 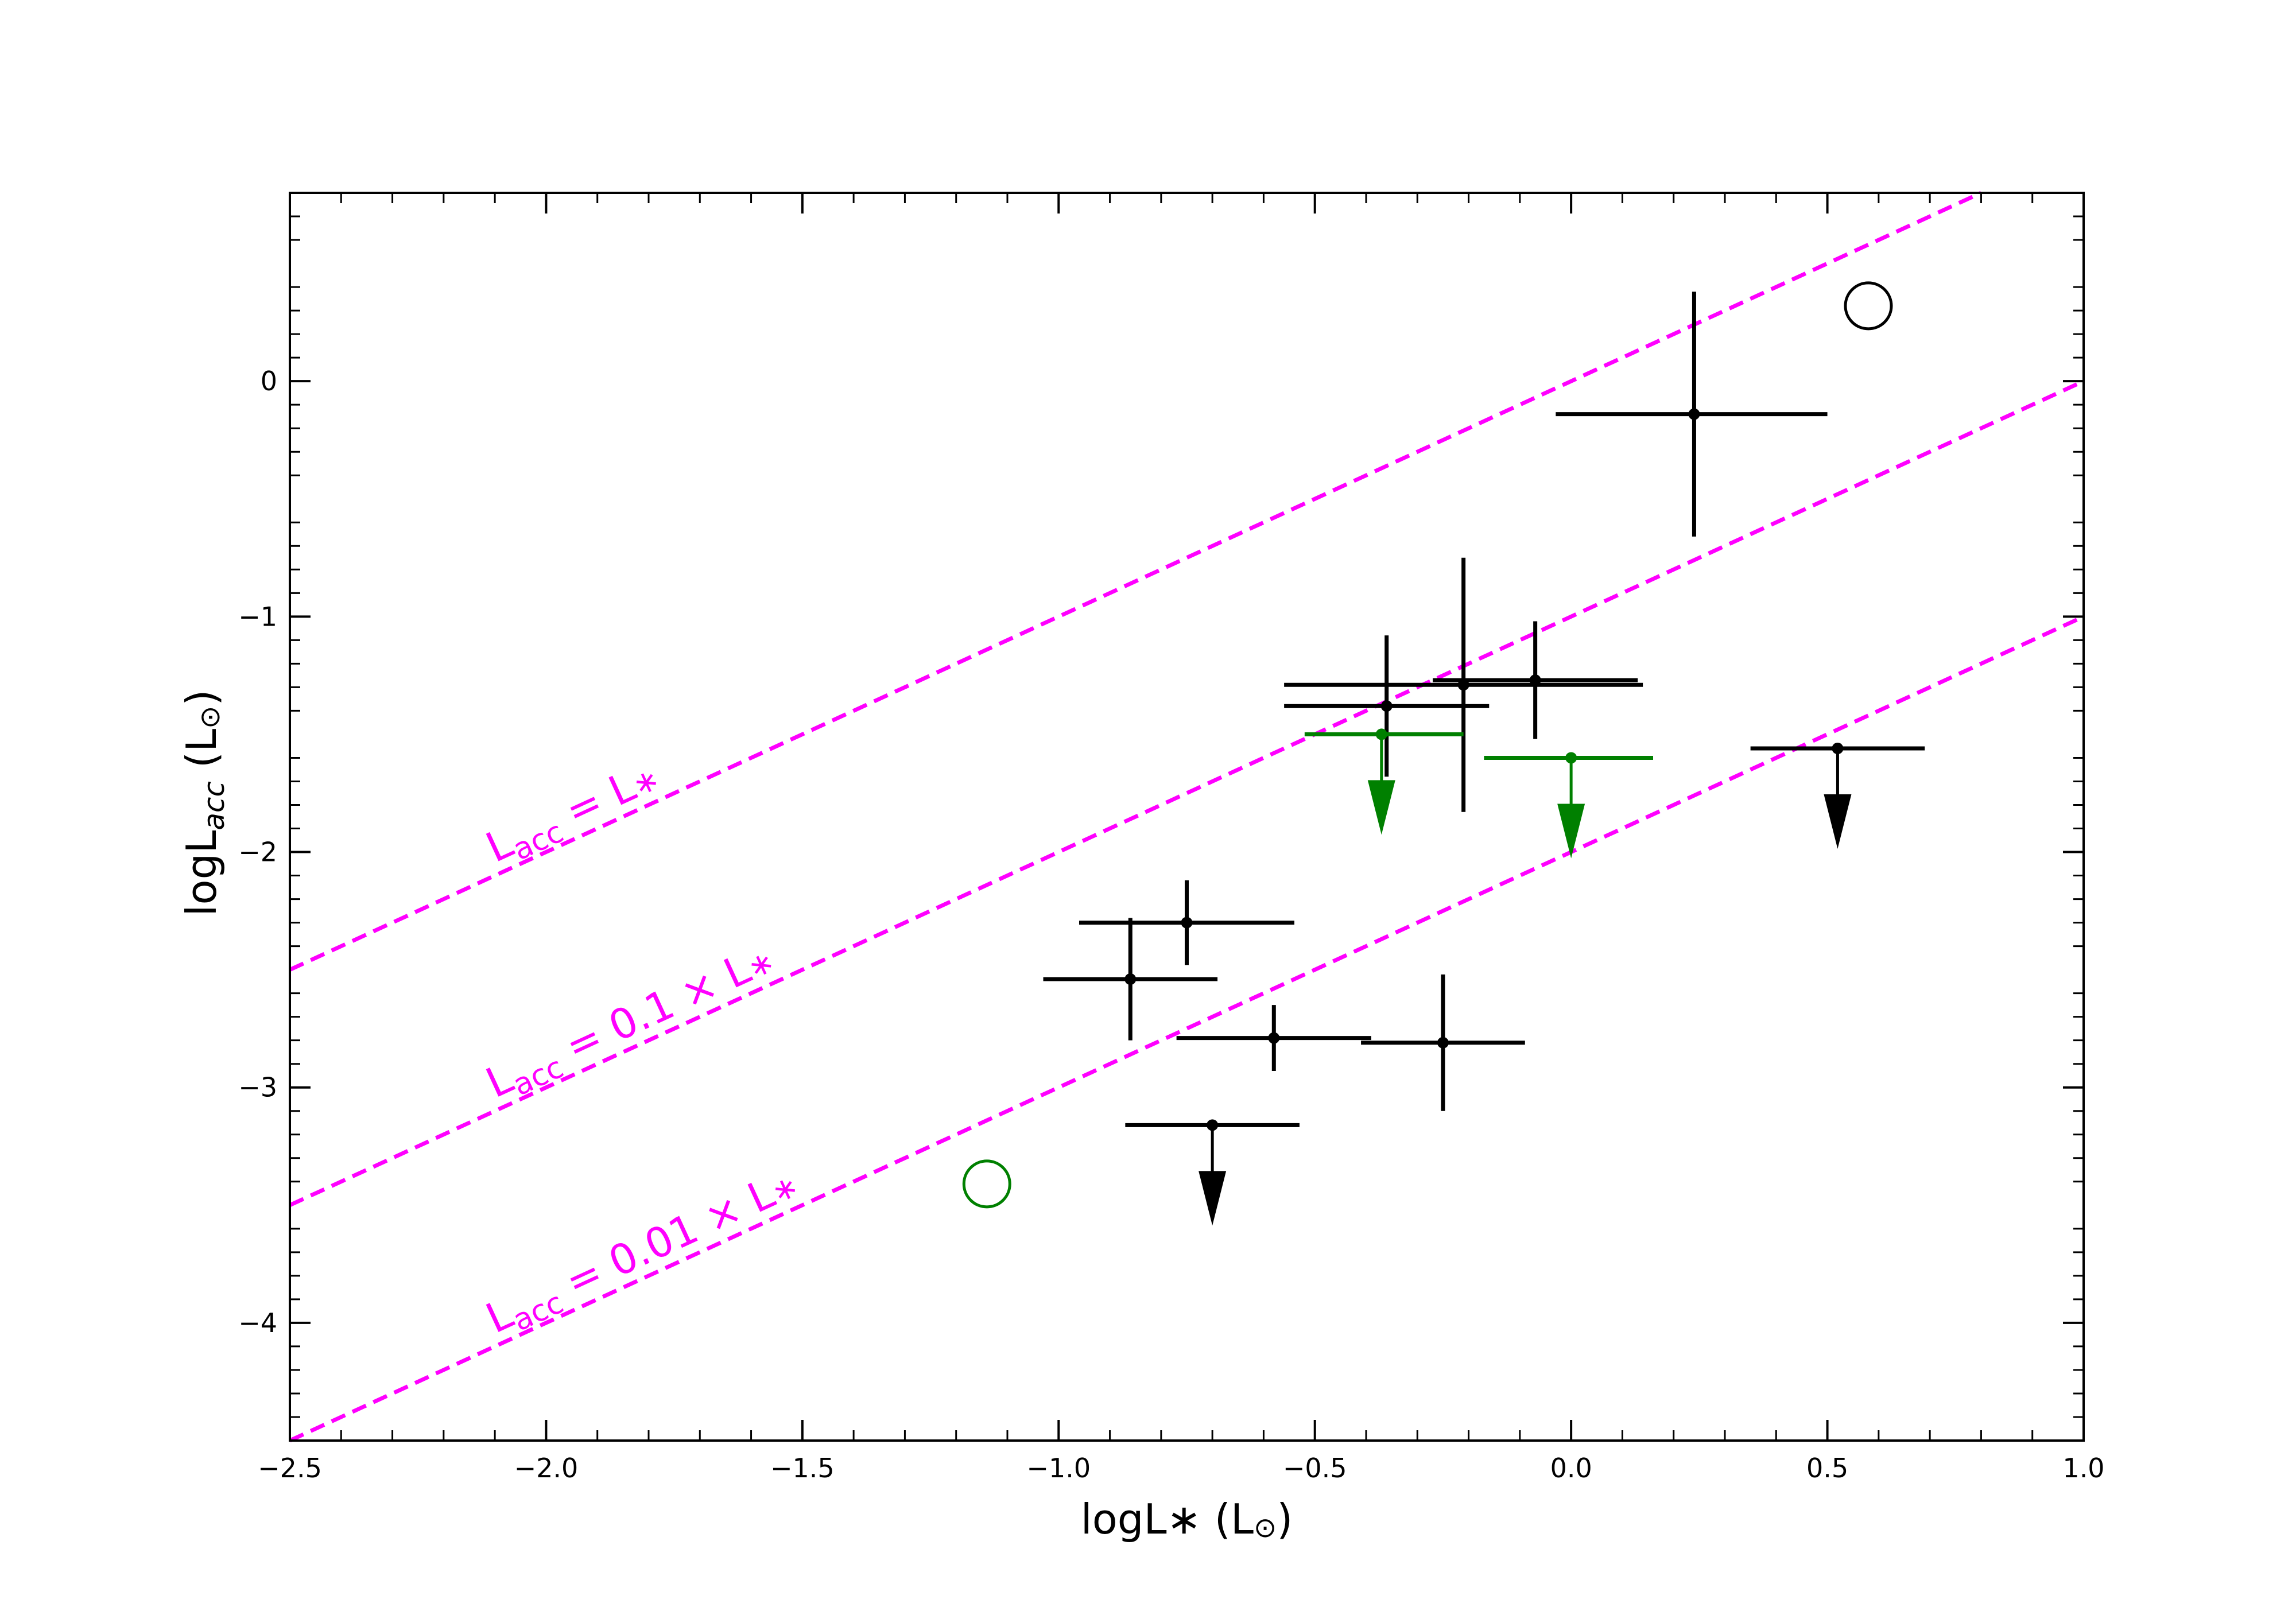 What do you see at coordinates (257, 1087) in the screenshot?
I see `y-tick-label: −3` at bounding box center [257, 1087].